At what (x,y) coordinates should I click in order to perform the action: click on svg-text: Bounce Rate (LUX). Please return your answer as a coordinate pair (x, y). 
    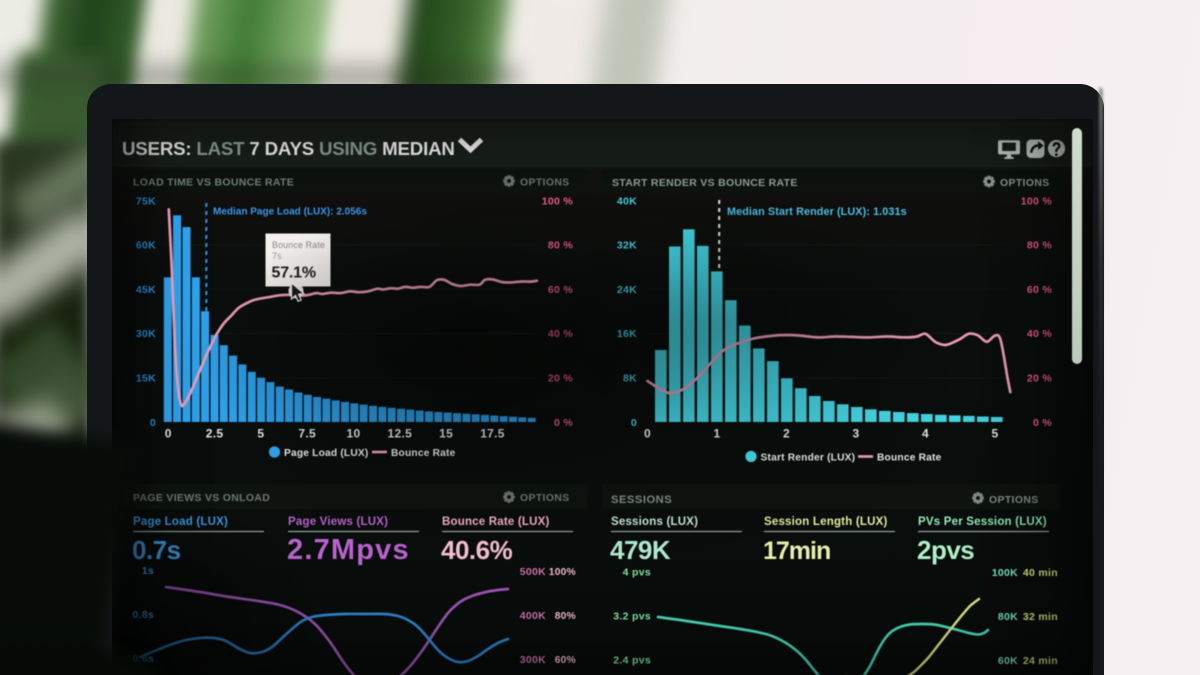
    Looking at the image, I should click on (496, 522).